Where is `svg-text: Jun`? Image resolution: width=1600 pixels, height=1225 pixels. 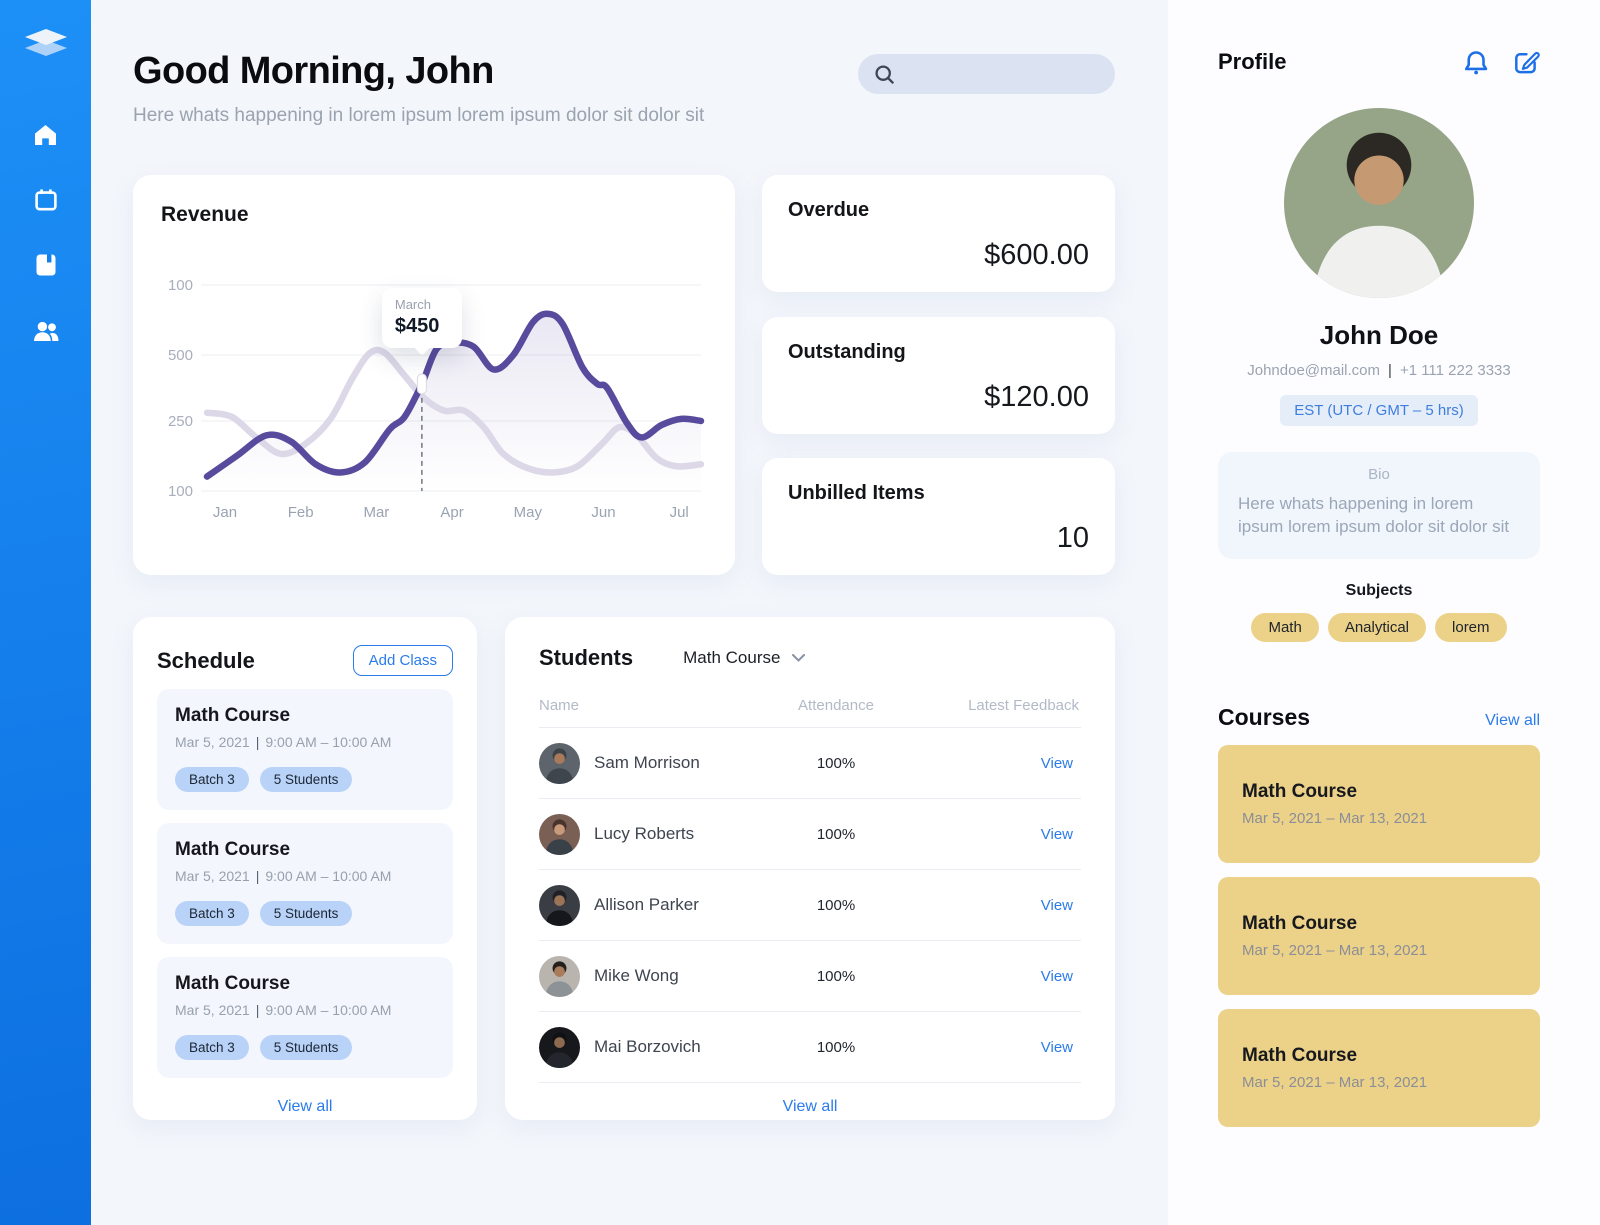 svg-text: Jun is located at coordinates (603, 512).